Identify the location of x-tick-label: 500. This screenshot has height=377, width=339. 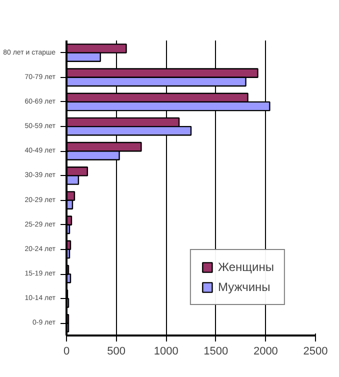
(116, 352).